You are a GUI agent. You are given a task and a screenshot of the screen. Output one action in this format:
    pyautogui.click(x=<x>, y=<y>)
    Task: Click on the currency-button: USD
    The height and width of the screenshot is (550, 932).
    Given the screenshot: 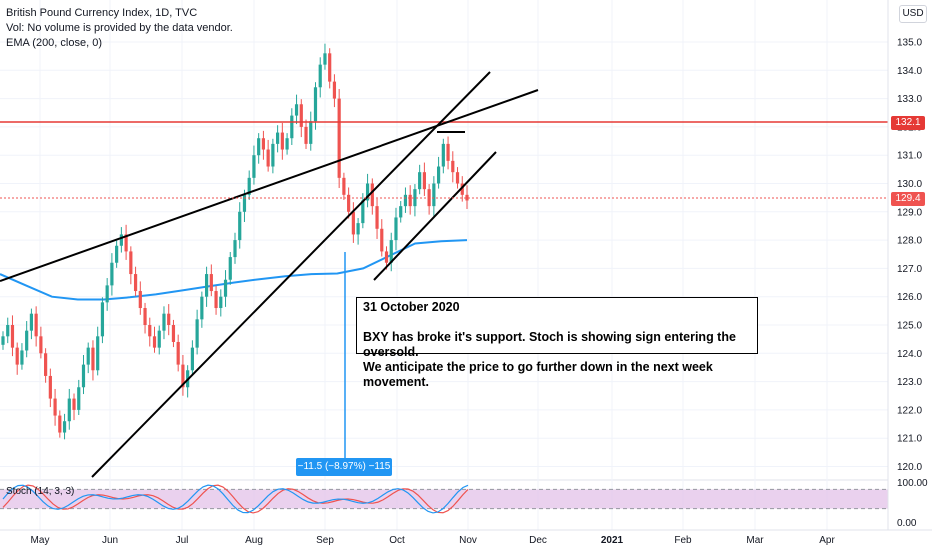 What is the action you would take?
    pyautogui.click(x=913, y=14)
    